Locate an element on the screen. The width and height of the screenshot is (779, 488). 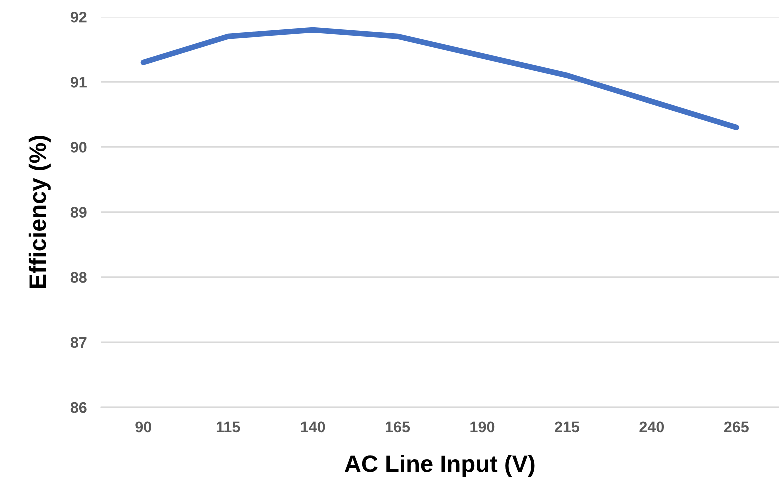
x-tick-label: 165 is located at coordinates (398, 427).